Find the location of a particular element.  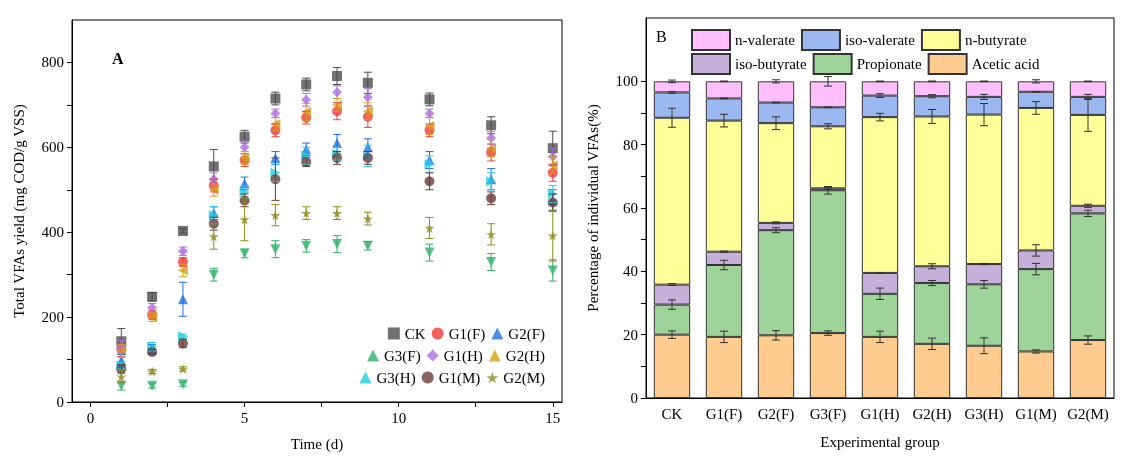

annotation: A is located at coordinates (118, 58).